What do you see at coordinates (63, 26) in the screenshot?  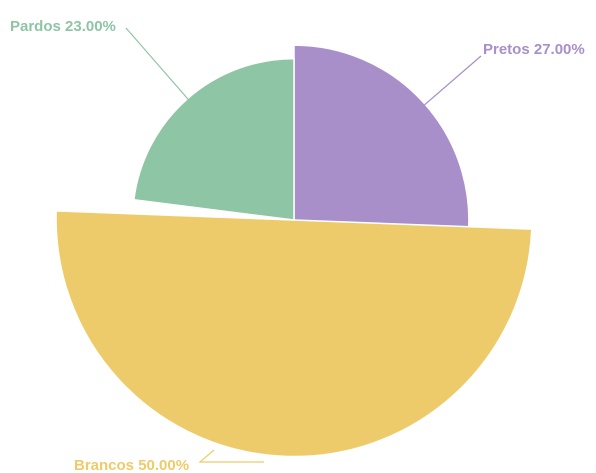 I see `slice-label-pardos: Pardos 23.00%` at bounding box center [63, 26].